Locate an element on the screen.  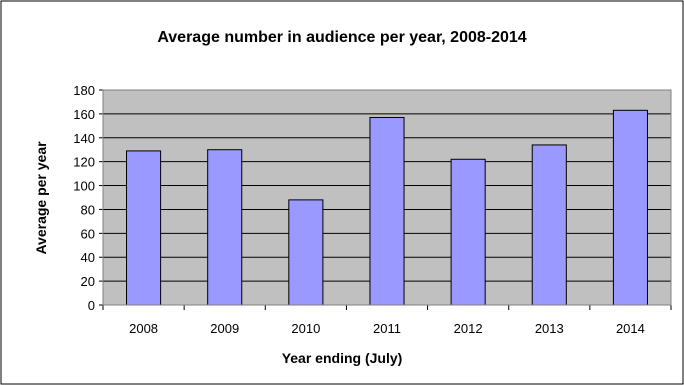
x-tick-label: 2008 is located at coordinates (143, 328).